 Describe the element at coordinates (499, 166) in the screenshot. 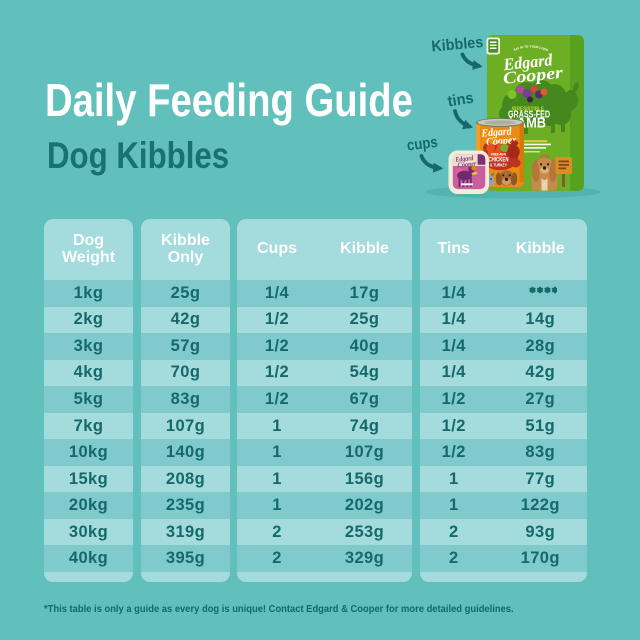

I see `svg-text: & TURKEY` at that location.